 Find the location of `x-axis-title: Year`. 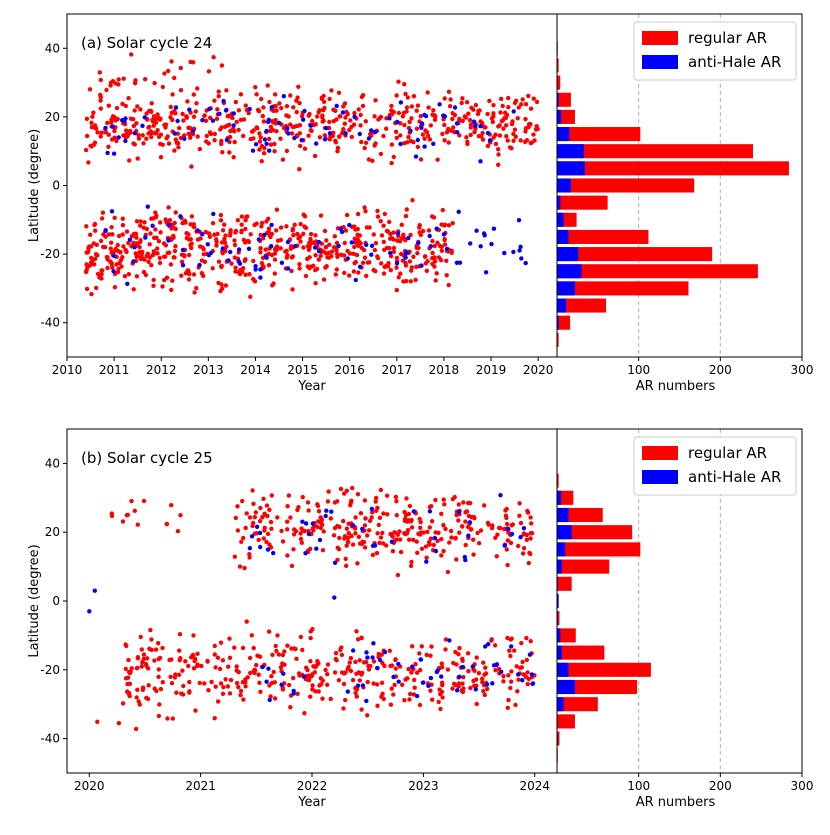

x-axis-title: Year is located at coordinates (311, 802).